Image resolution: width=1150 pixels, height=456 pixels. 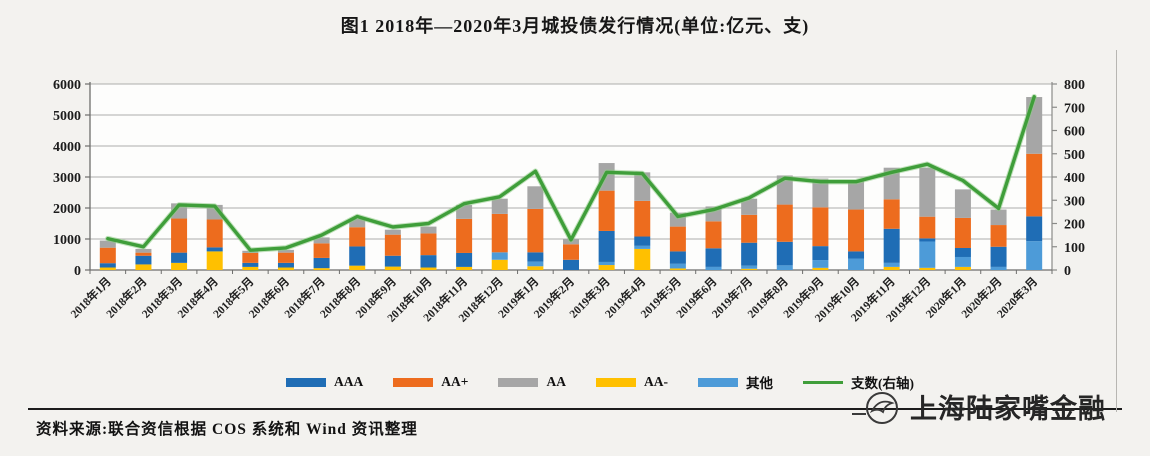 I want to click on left-axis-tick-label: 4000, so click(x=67, y=147).